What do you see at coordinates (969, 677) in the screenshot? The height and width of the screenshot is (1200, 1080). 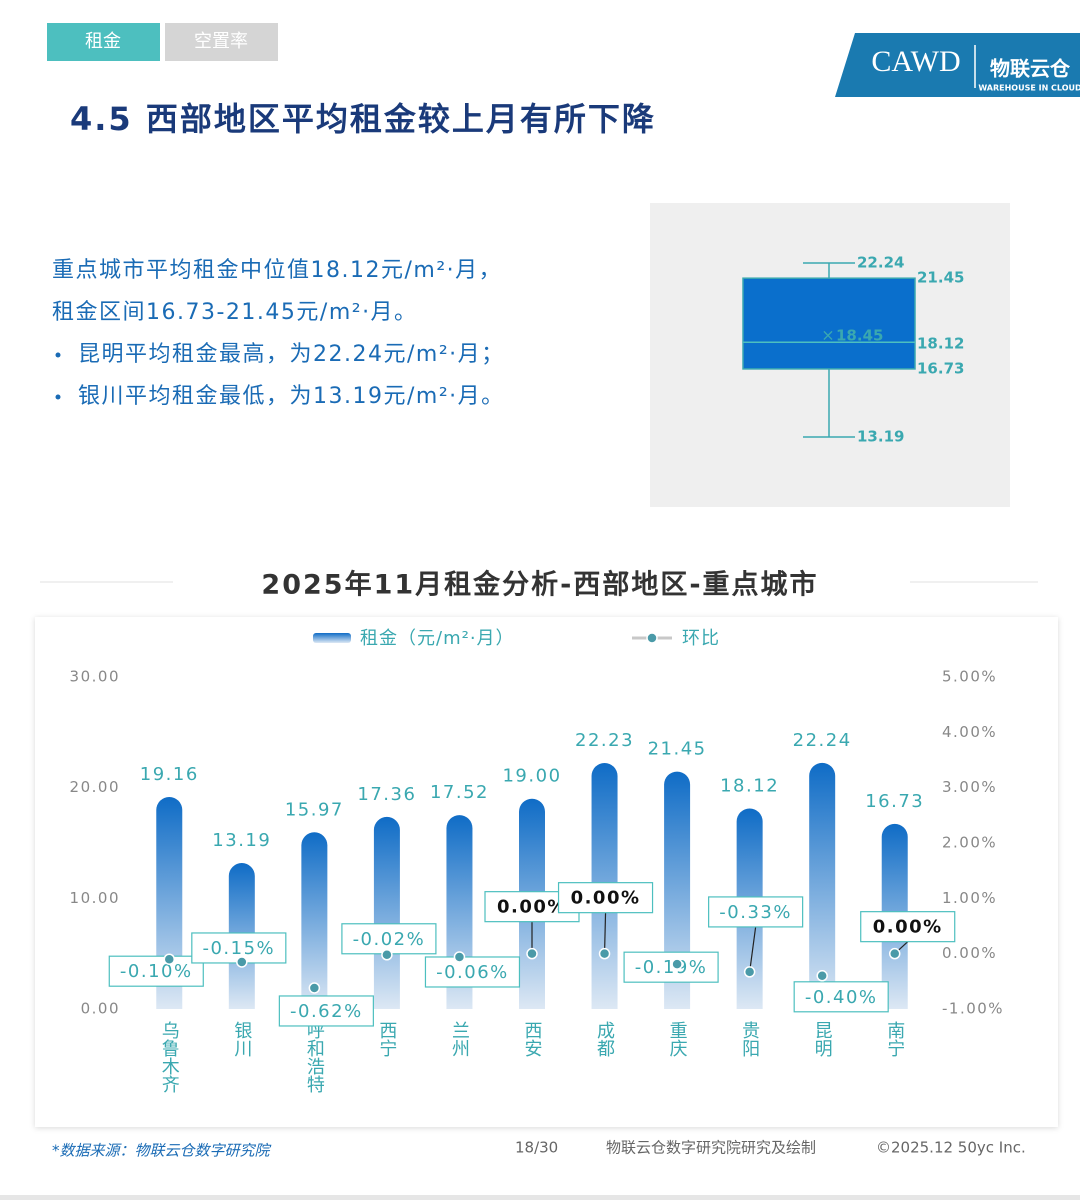 I see `y2-tick-label: 5.00%` at bounding box center [969, 677].